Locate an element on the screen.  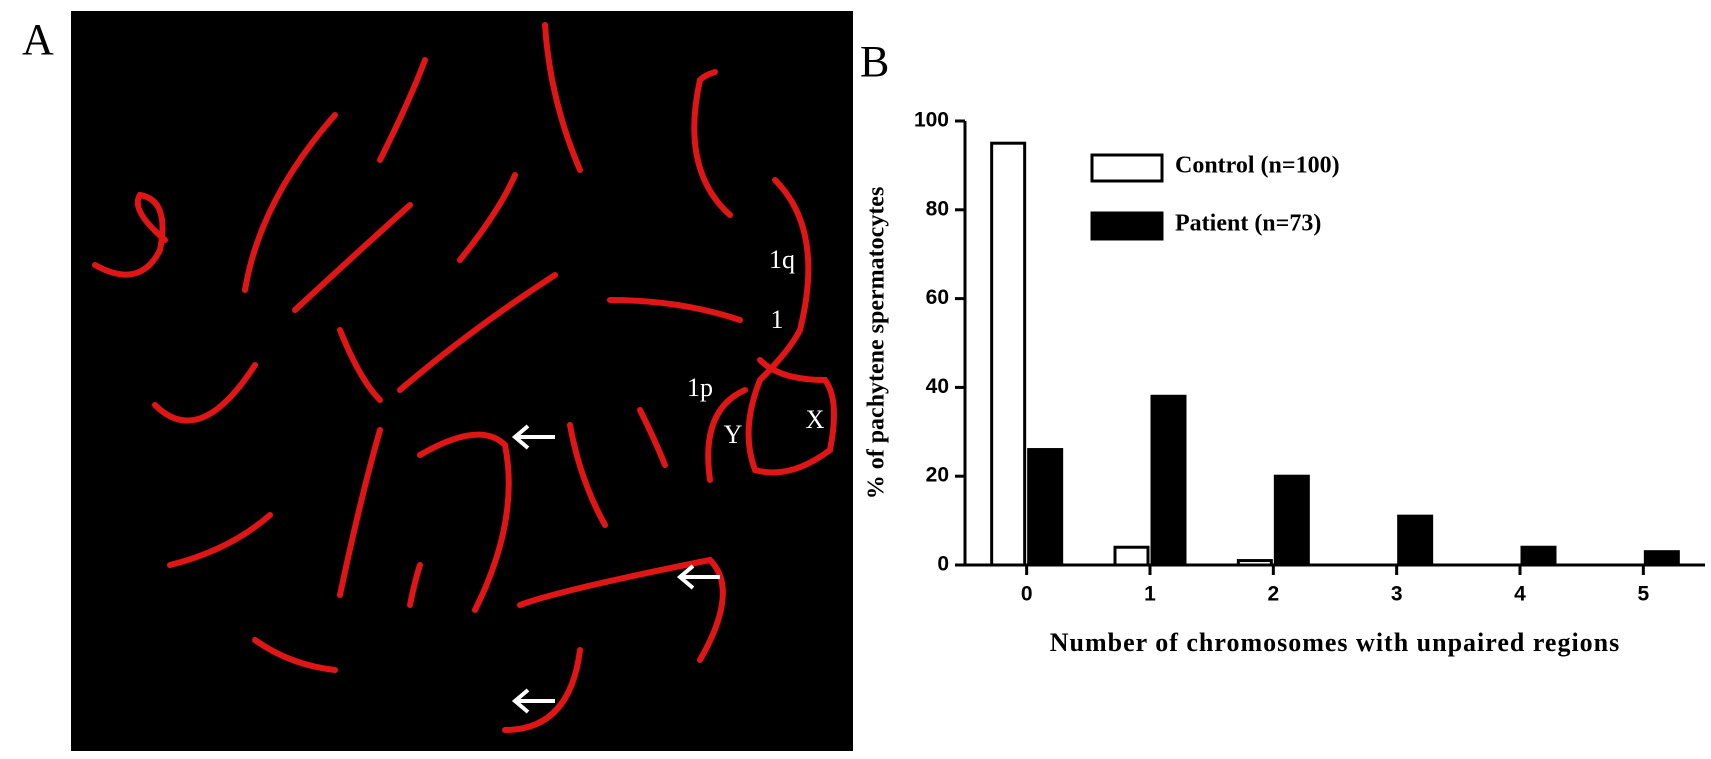
chromosome-label: 1q is located at coordinates (782, 259).